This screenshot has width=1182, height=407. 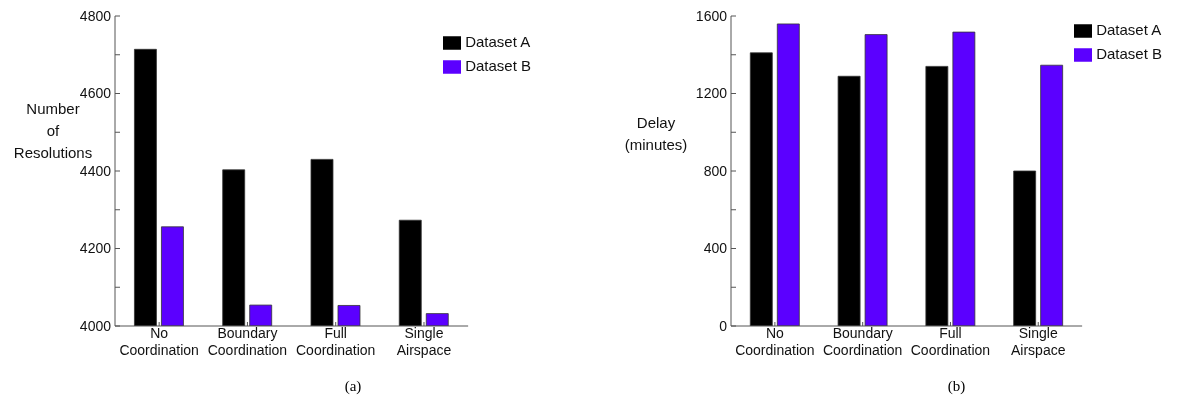 I want to click on text: (b), so click(x=956, y=386).